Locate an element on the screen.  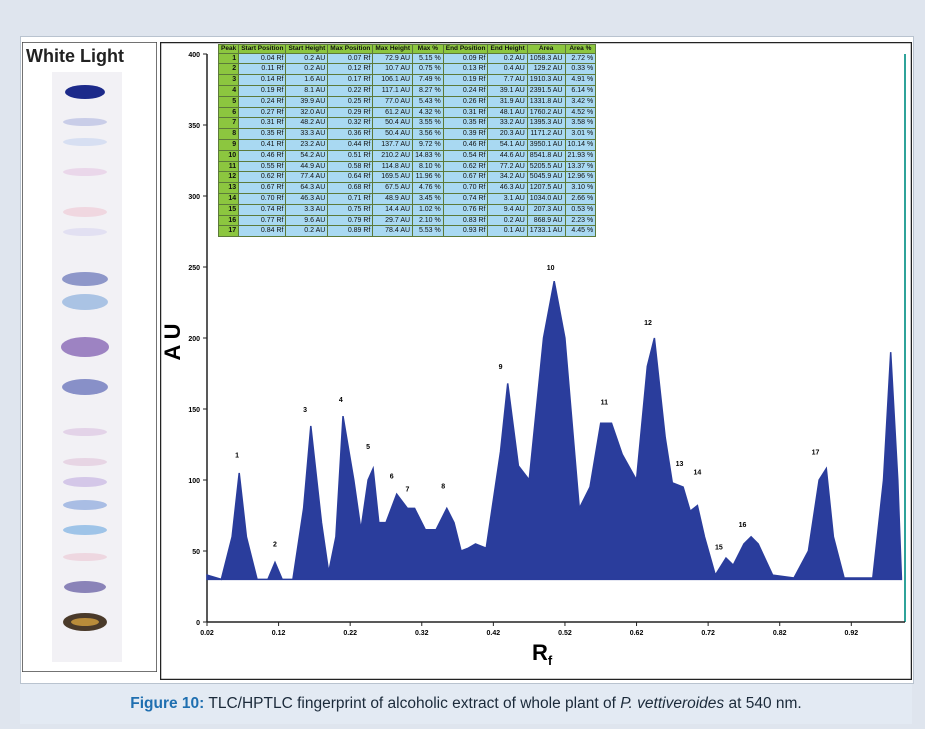
table-cell: 0.1 AU is located at coordinates (507, 231).